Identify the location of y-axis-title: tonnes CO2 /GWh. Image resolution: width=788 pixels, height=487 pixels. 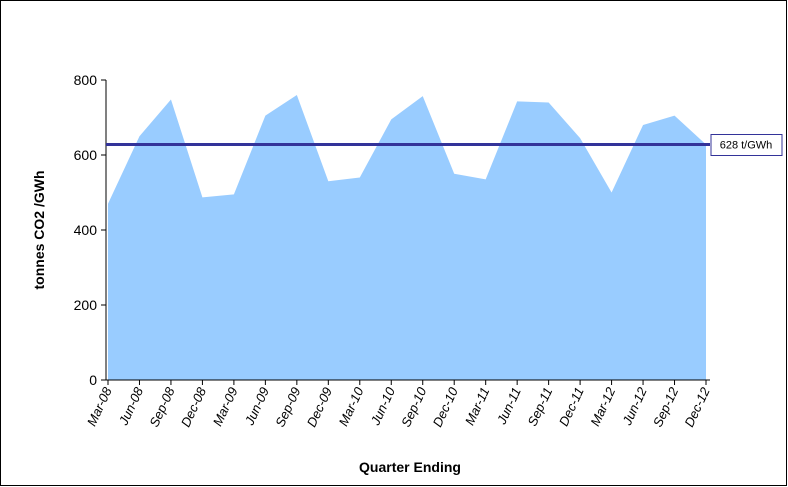
(39, 230).